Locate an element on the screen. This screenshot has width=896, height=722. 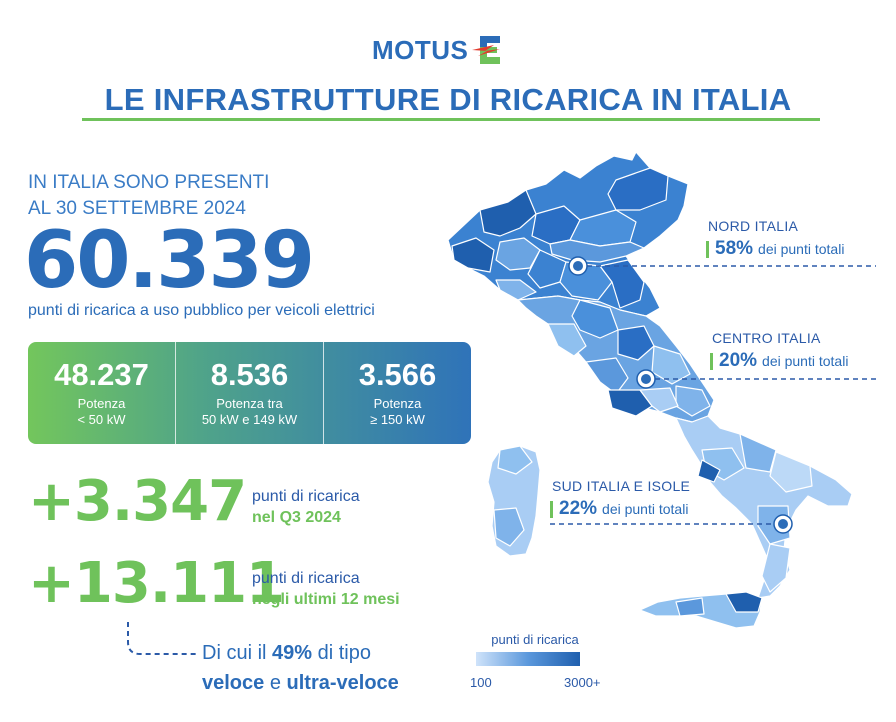
stat-value: 8.536 is located at coordinates (249, 374).